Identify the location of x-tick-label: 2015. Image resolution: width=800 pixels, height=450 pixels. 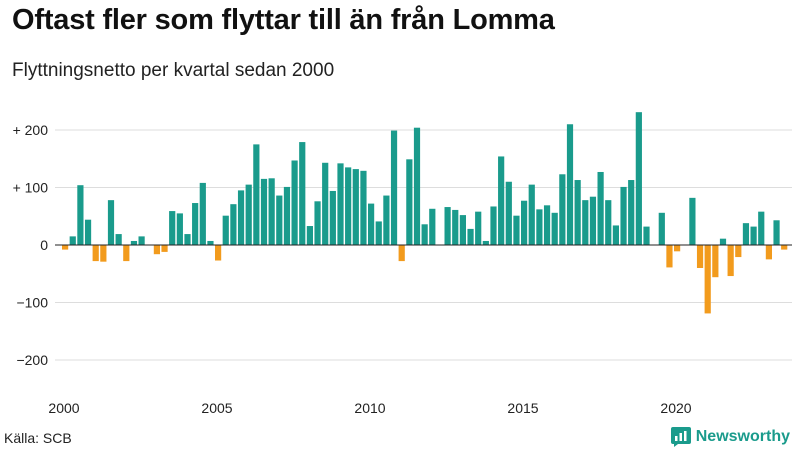
(522, 408).